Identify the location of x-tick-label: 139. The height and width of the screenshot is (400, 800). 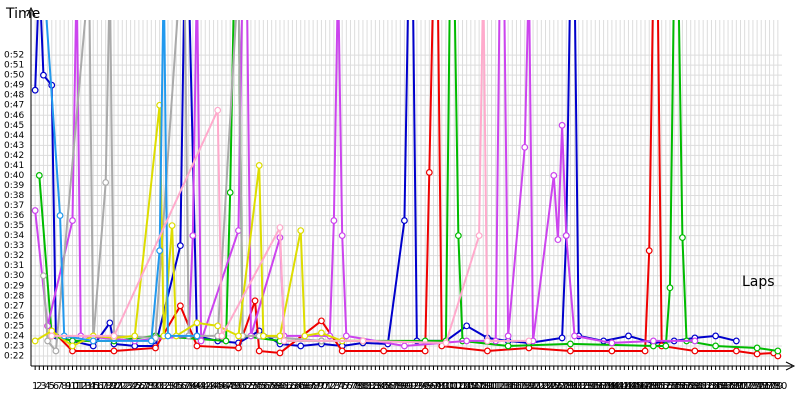
(607, 386).